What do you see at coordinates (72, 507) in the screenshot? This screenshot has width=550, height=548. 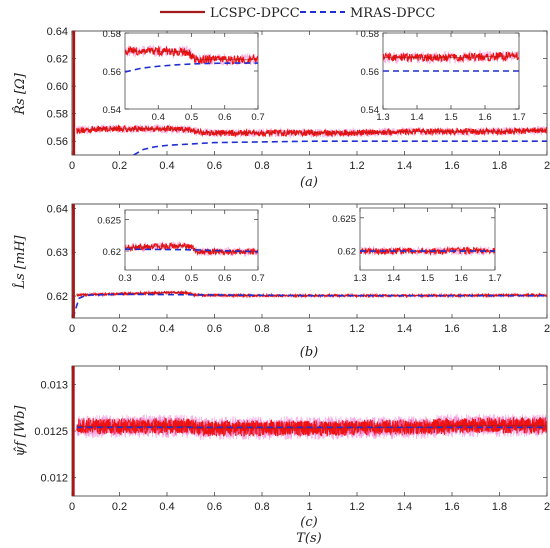 I see `panel-c-xtick-label: 0` at bounding box center [72, 507].